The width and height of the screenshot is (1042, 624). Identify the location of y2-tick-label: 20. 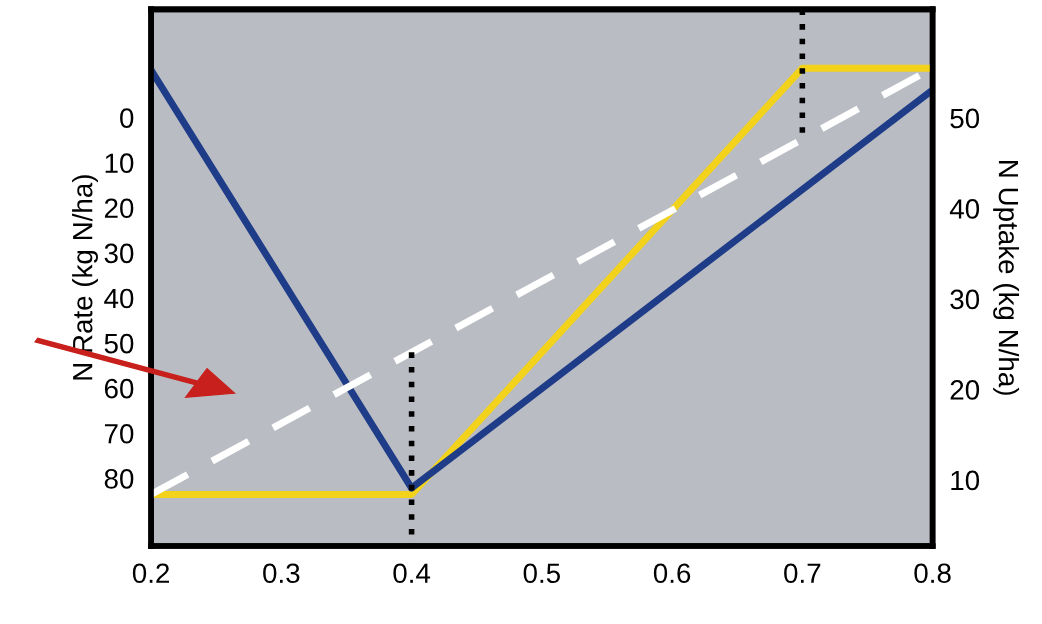
(965, 390).